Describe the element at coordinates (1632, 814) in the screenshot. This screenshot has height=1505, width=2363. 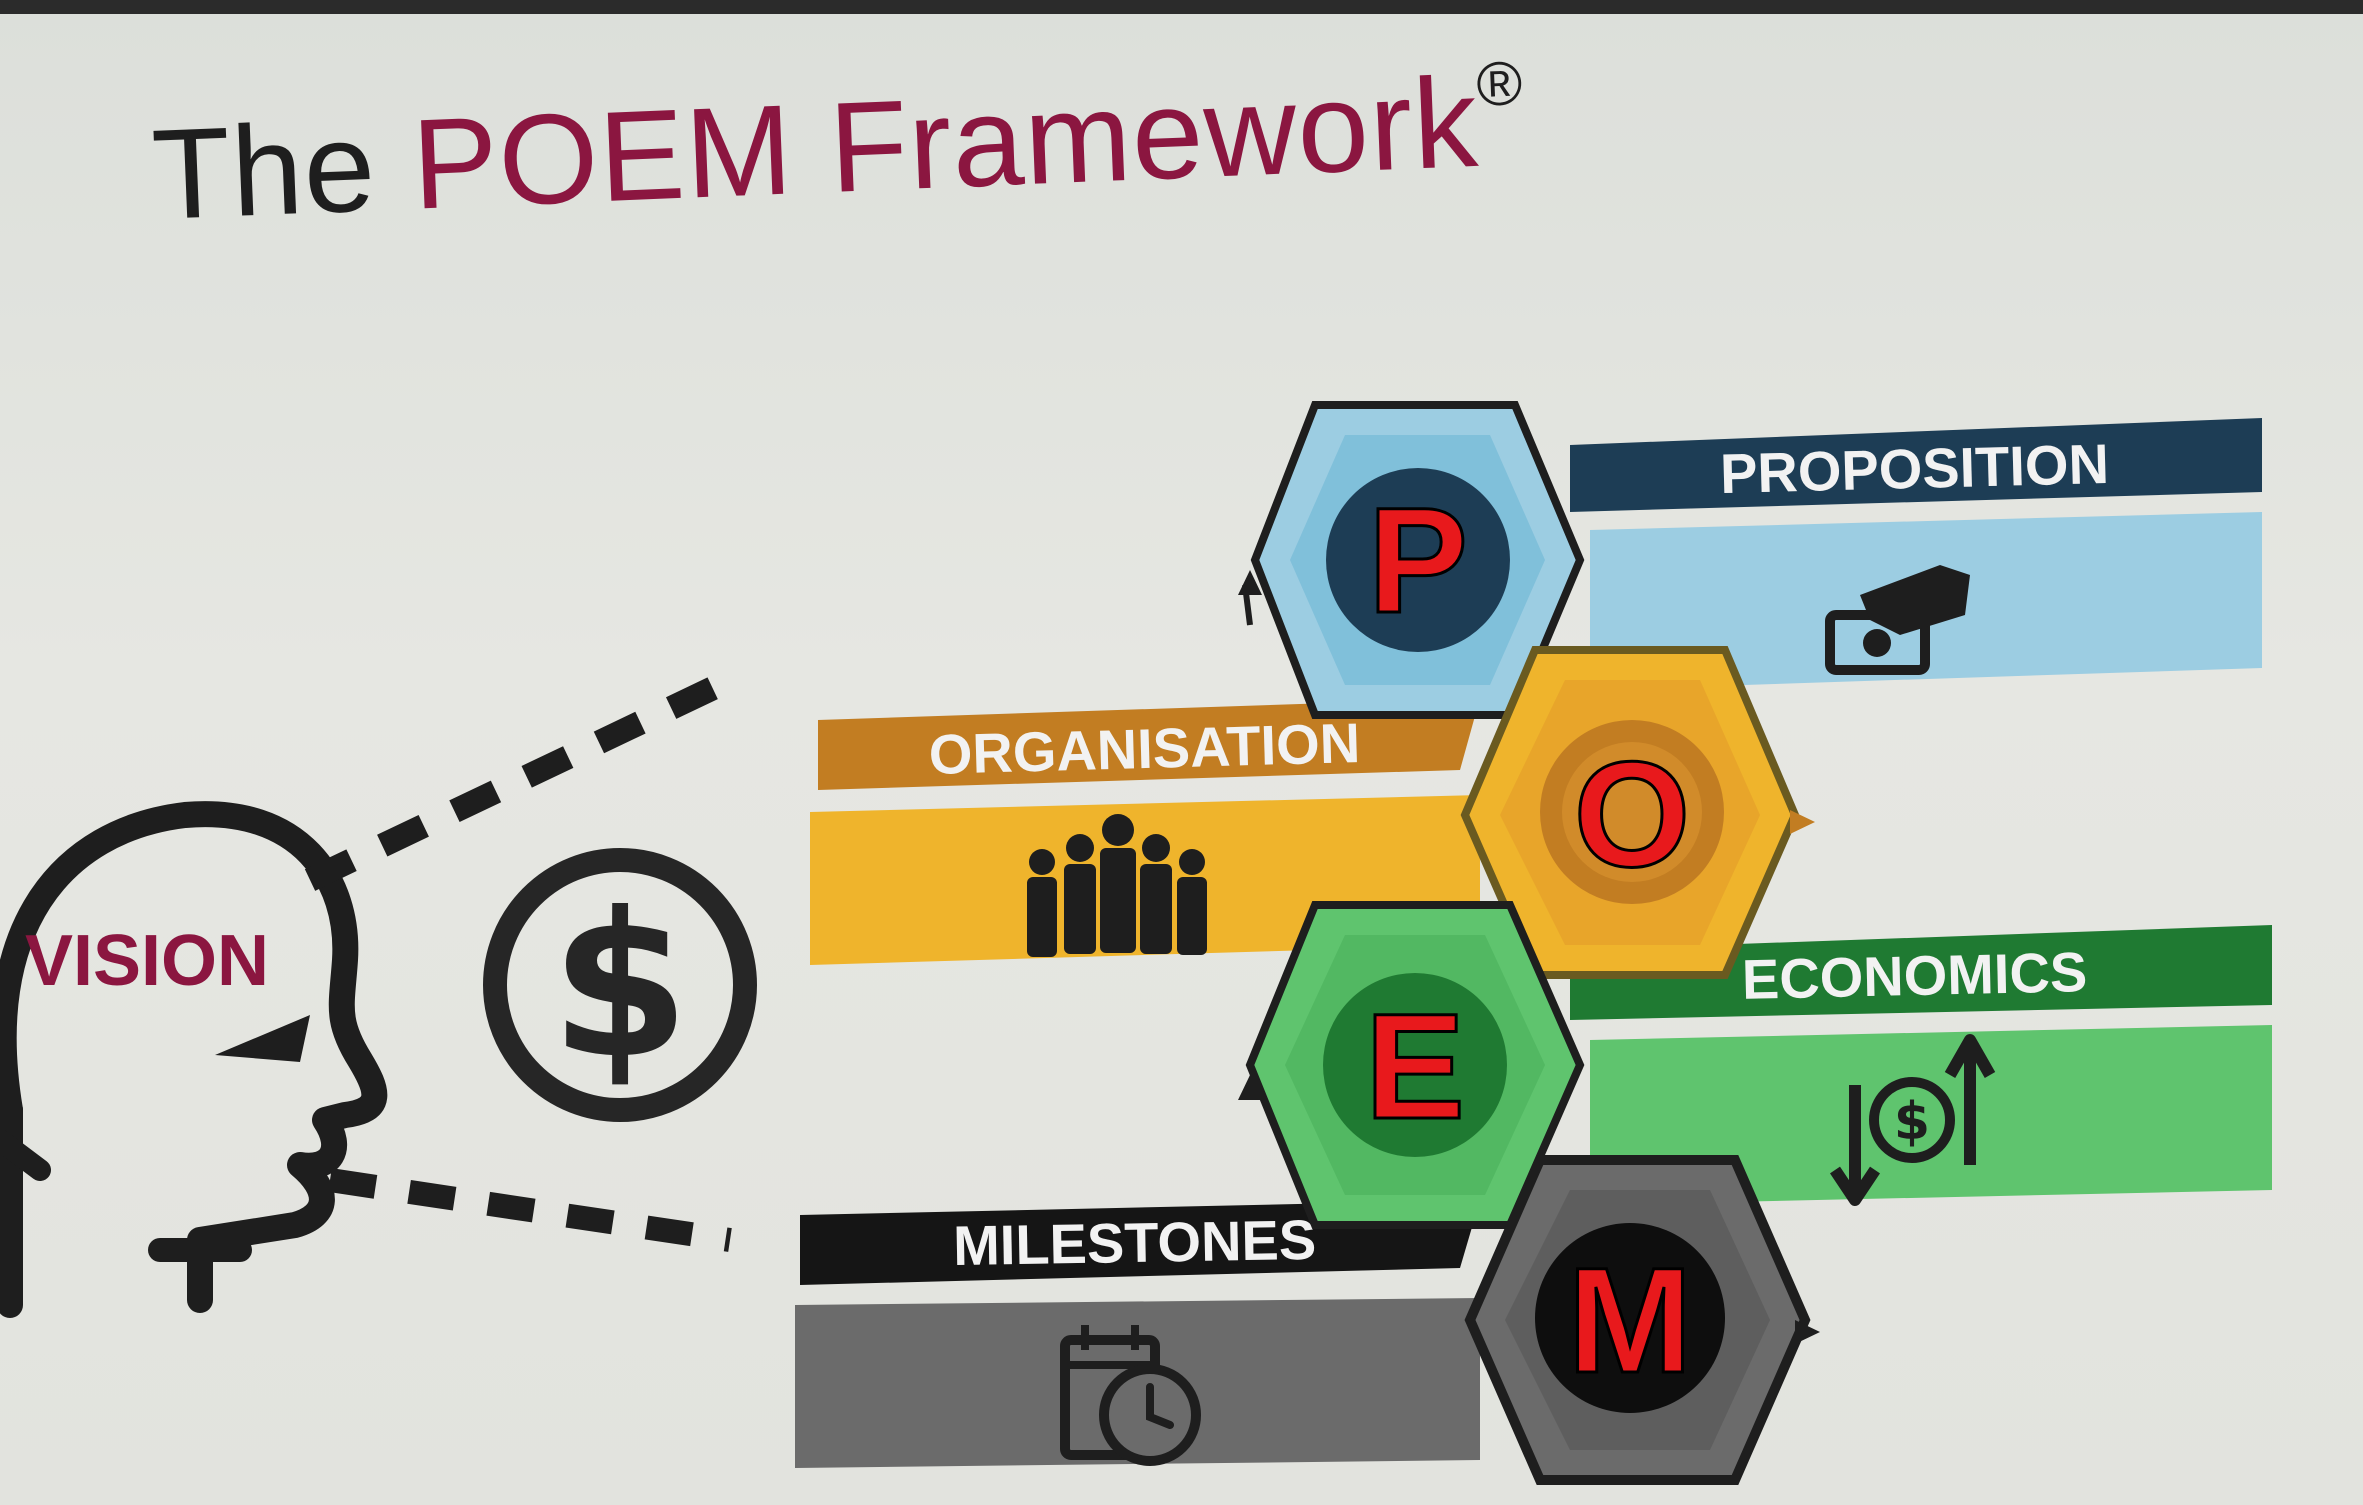
I see `organisation-letter: O` at that location.